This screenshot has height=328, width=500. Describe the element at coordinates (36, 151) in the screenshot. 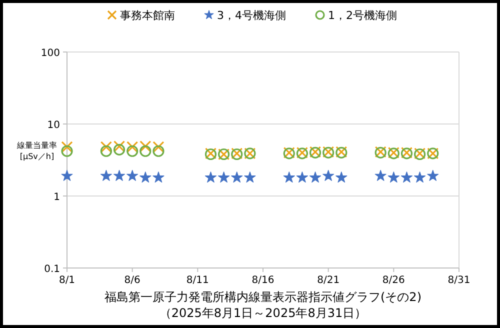

I see `y-axis-title: 線量当量率 [μSv／h]` at that location.